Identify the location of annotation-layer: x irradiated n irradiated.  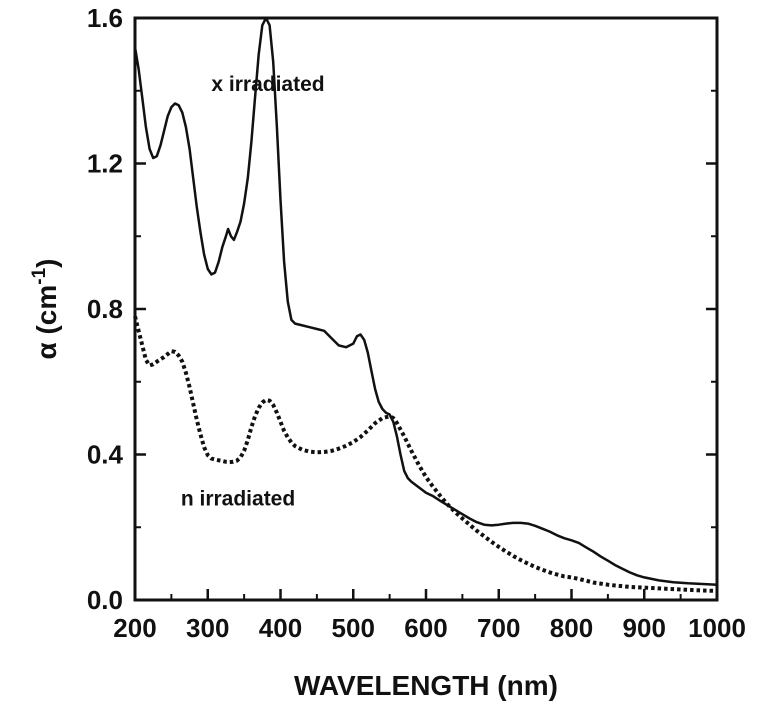
(253, 292).